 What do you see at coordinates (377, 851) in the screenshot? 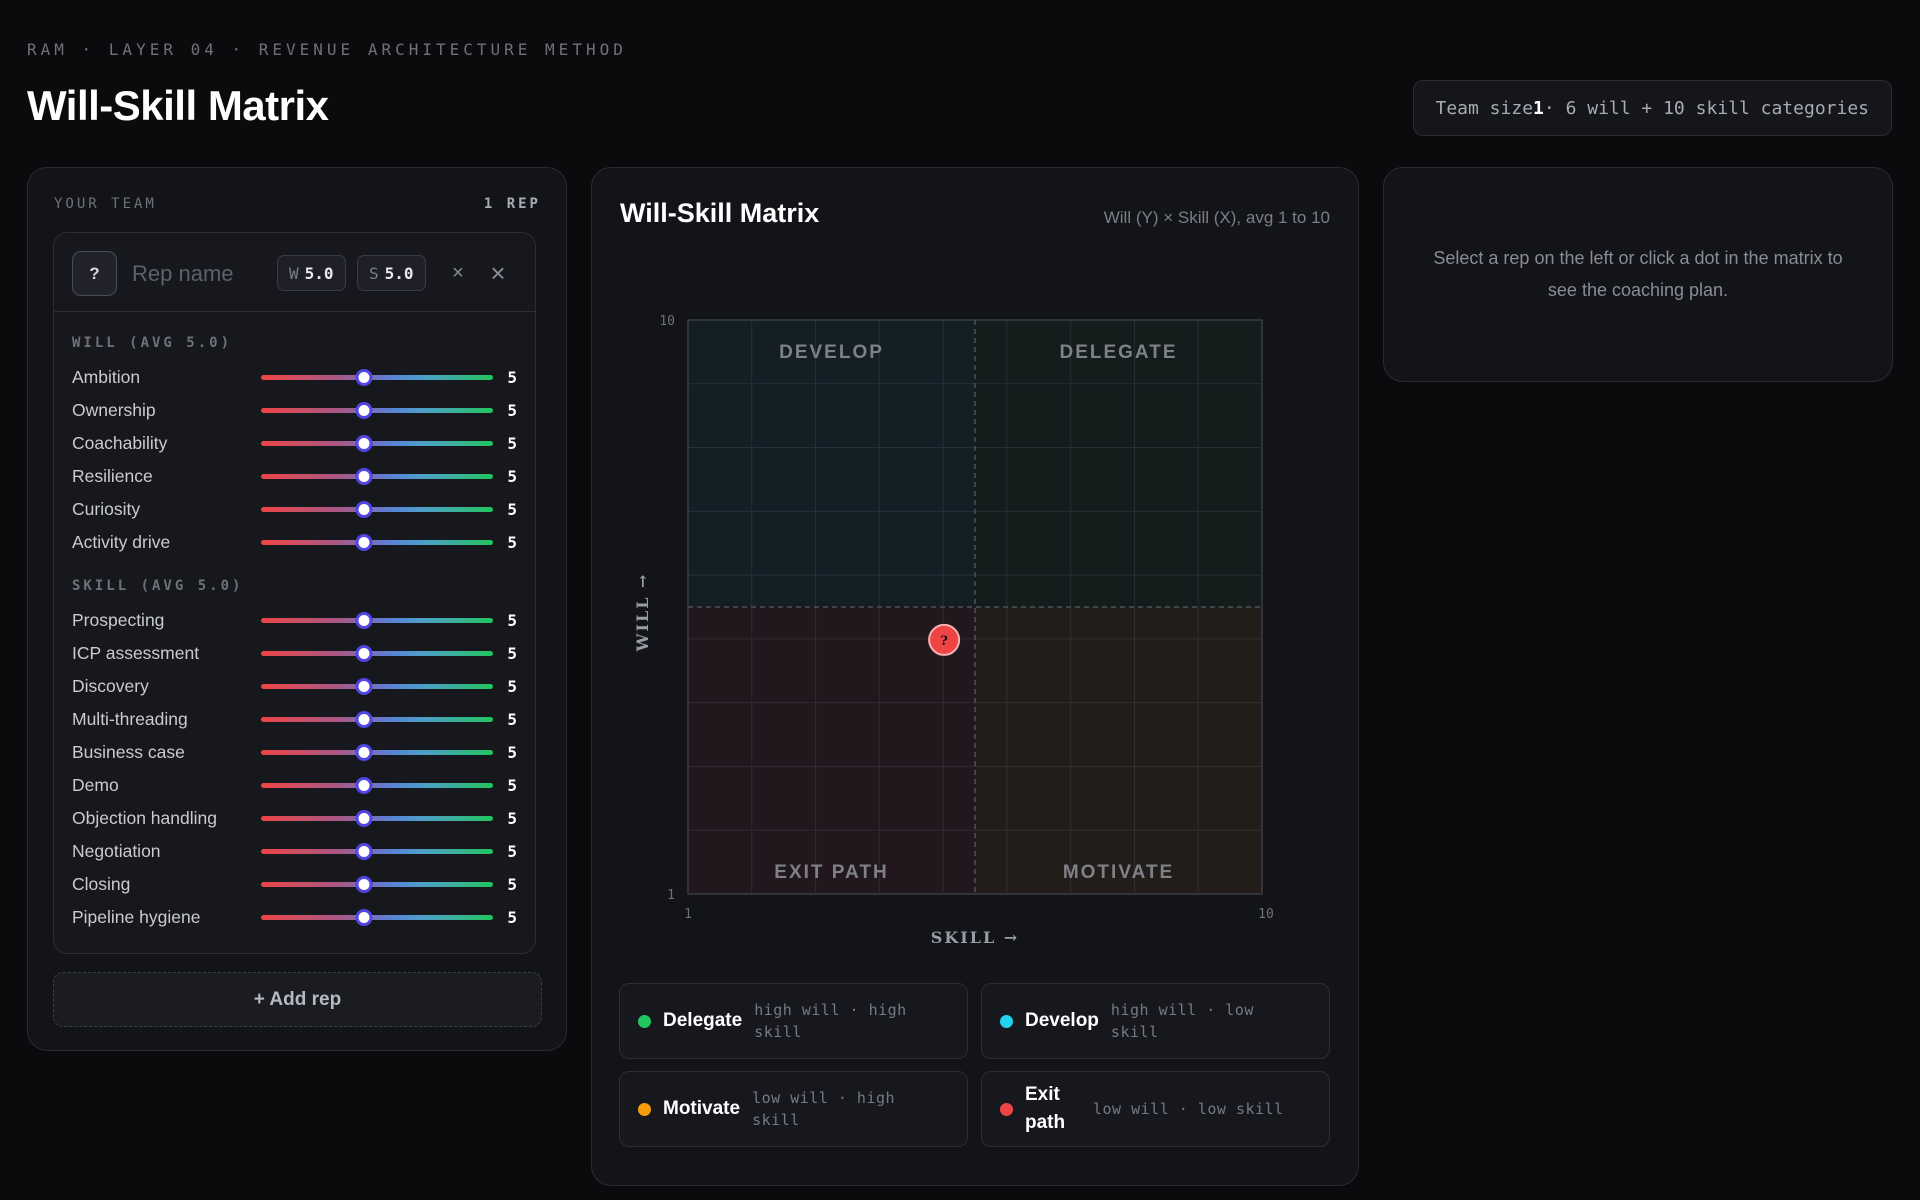
I see `skill-slider-negotiation` at bounding box center [377, 851].